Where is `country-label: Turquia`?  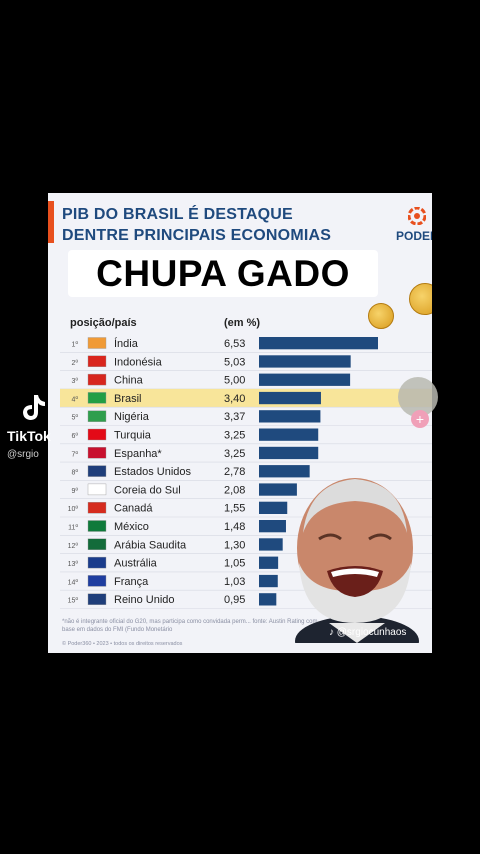 country-label: Turquia is located at coordinates (133, 436).